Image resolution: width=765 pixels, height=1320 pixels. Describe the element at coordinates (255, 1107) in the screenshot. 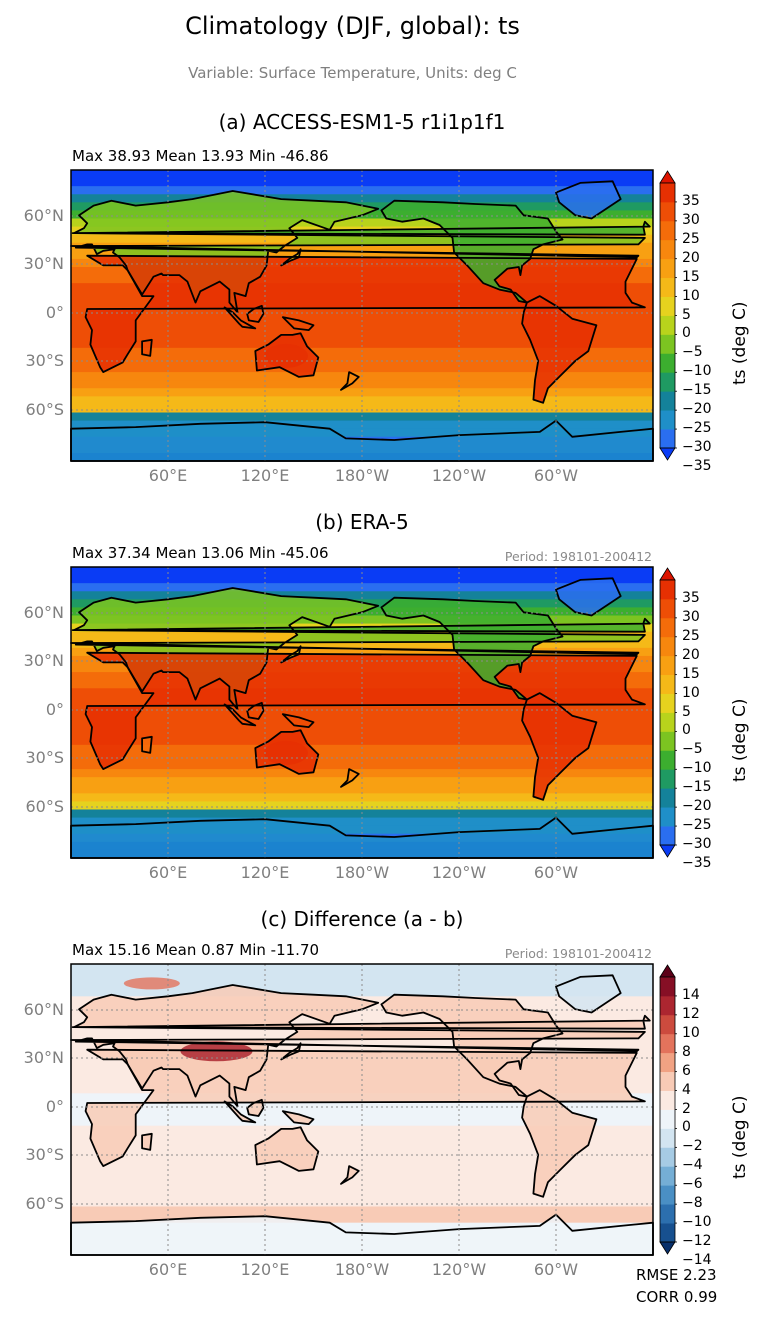

I see `coastline-borneo` at that location.